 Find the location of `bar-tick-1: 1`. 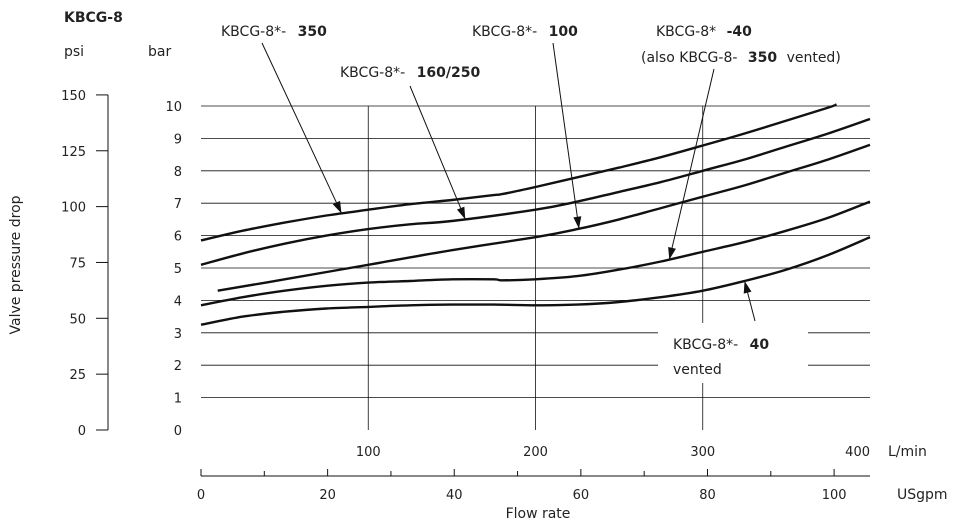

bar-tick-1: 1 is located at coordinates (178, 399).